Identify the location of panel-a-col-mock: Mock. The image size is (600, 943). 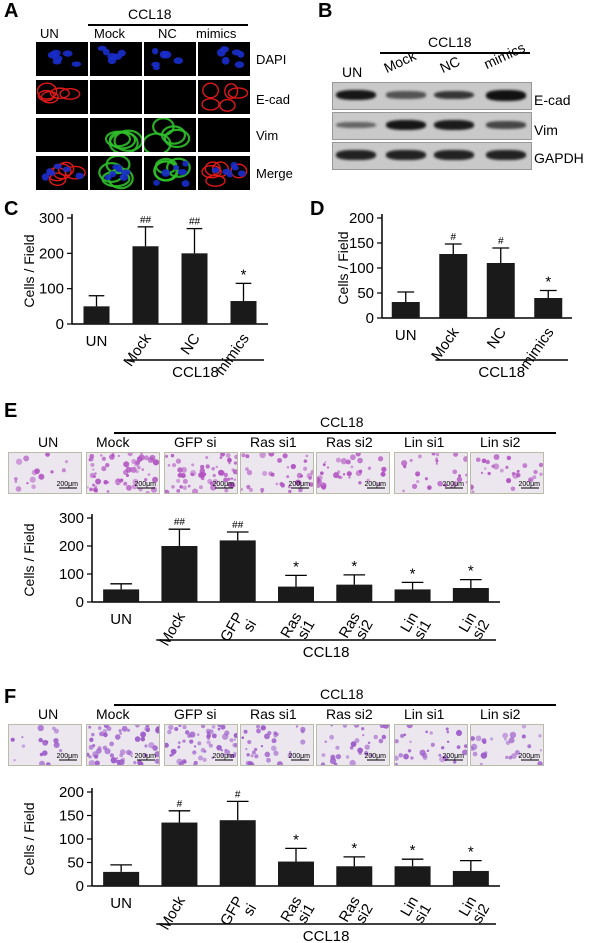
(110, 33).